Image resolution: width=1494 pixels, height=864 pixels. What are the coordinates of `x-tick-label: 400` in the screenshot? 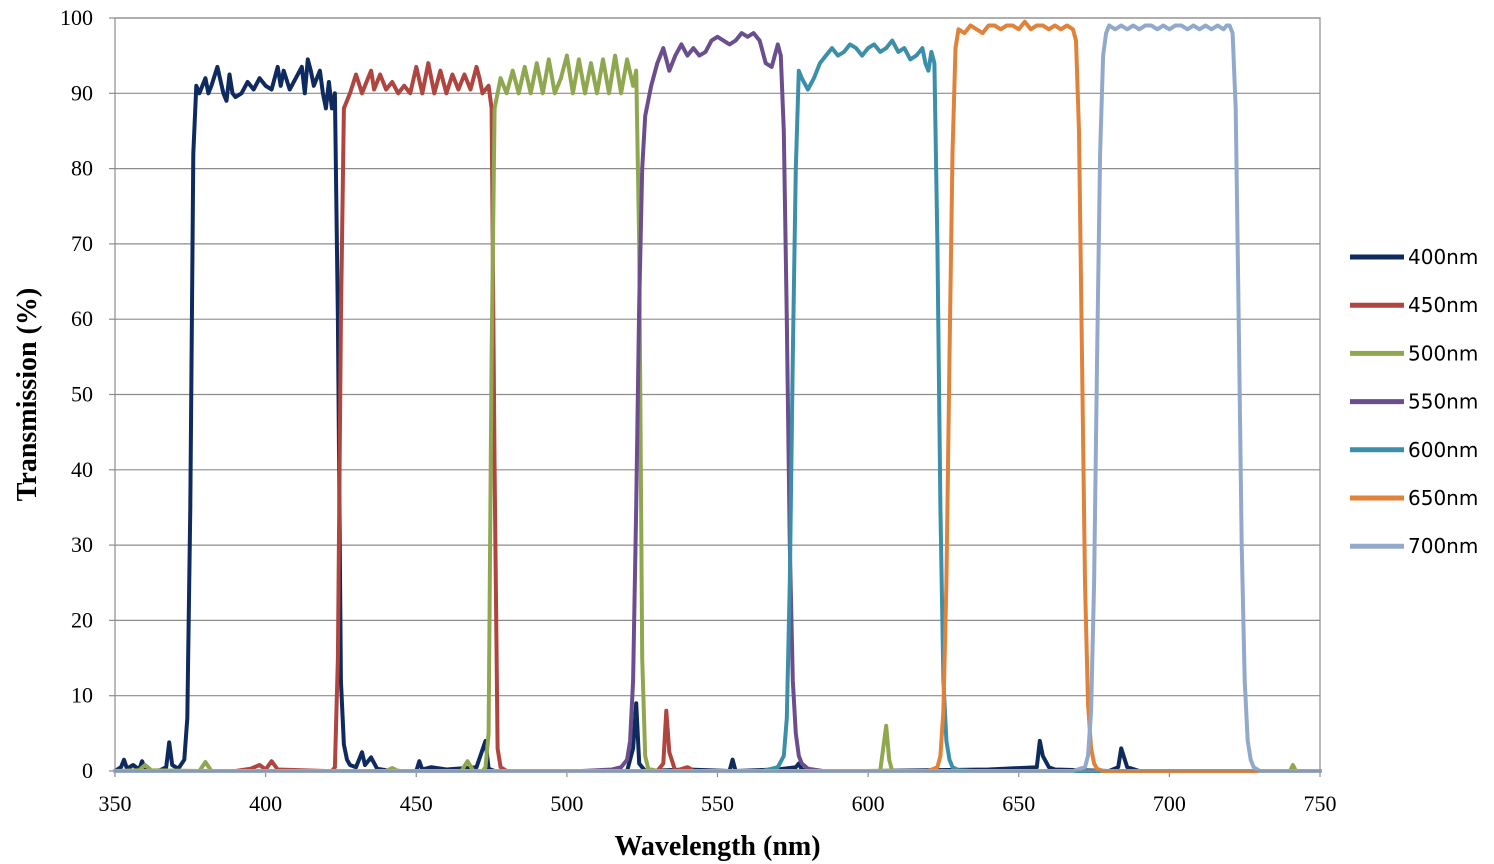 It's located at (265, 803).